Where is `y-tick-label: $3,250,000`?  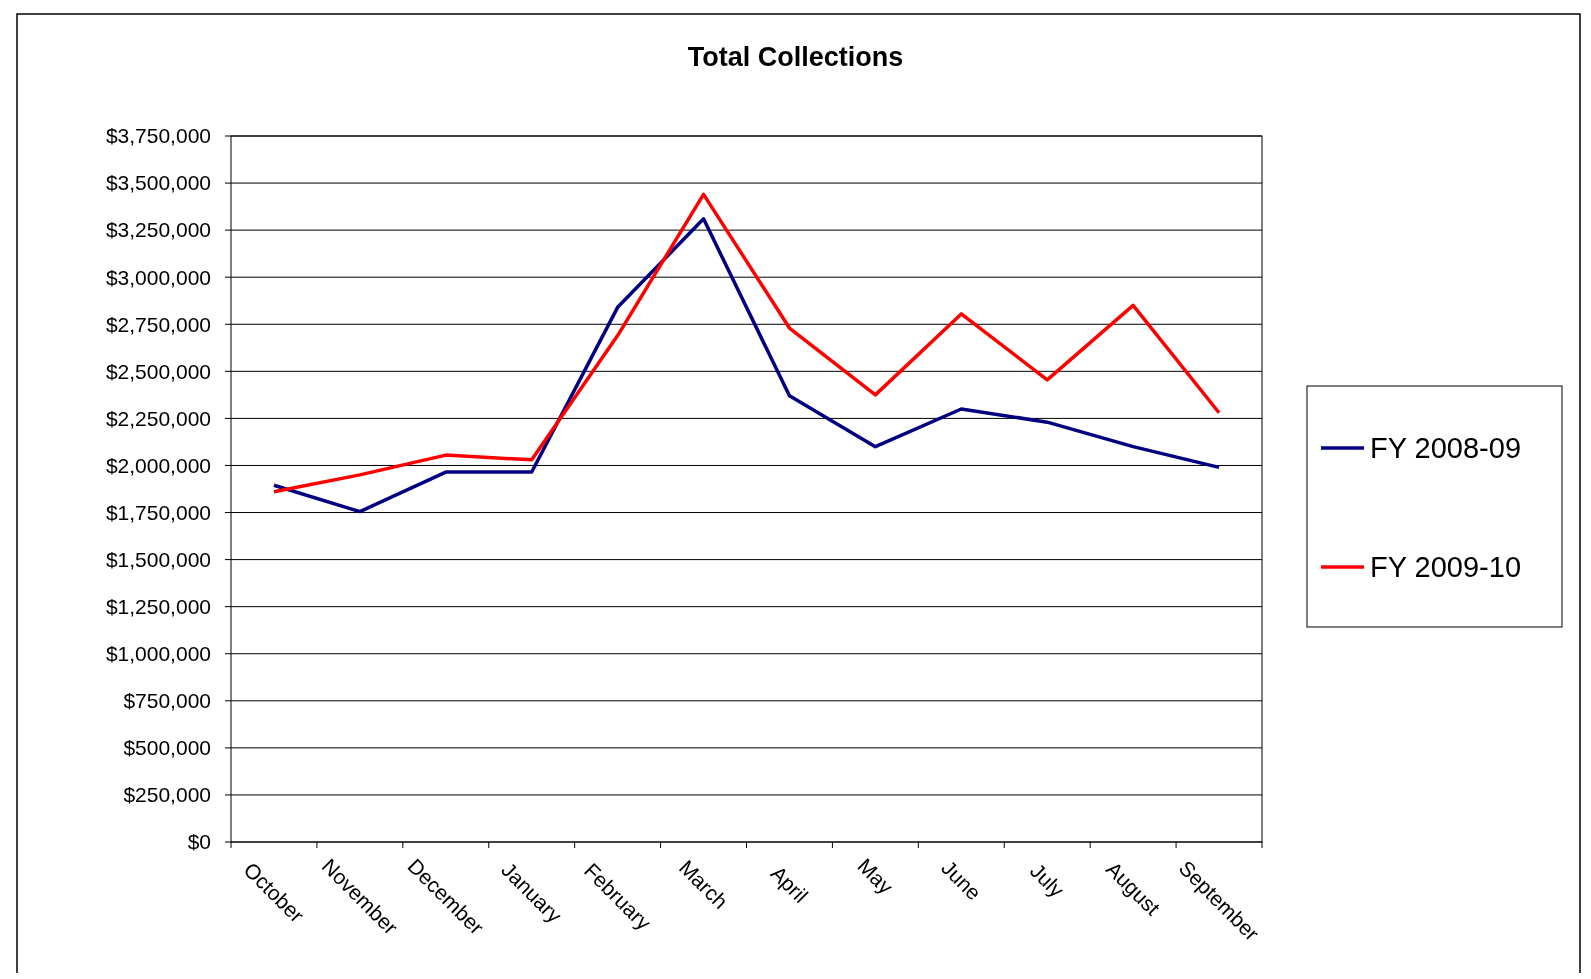 y-tick-label: $3,250,000 is located at coordinates (158, 230).